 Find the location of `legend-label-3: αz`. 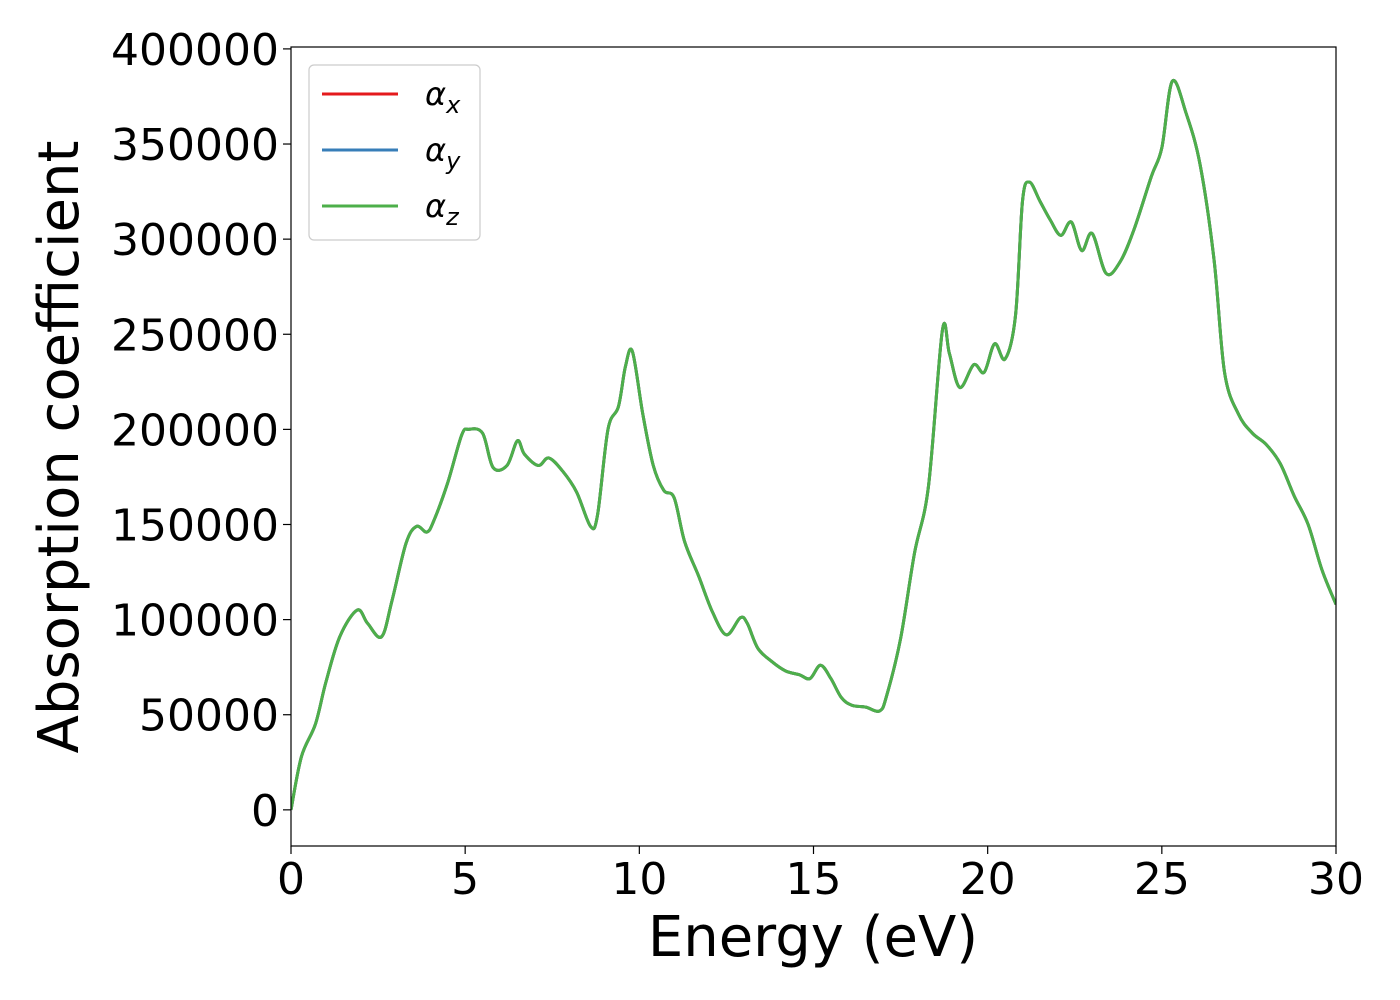

legend-label-3: αz is located at coordinates (442, 209).